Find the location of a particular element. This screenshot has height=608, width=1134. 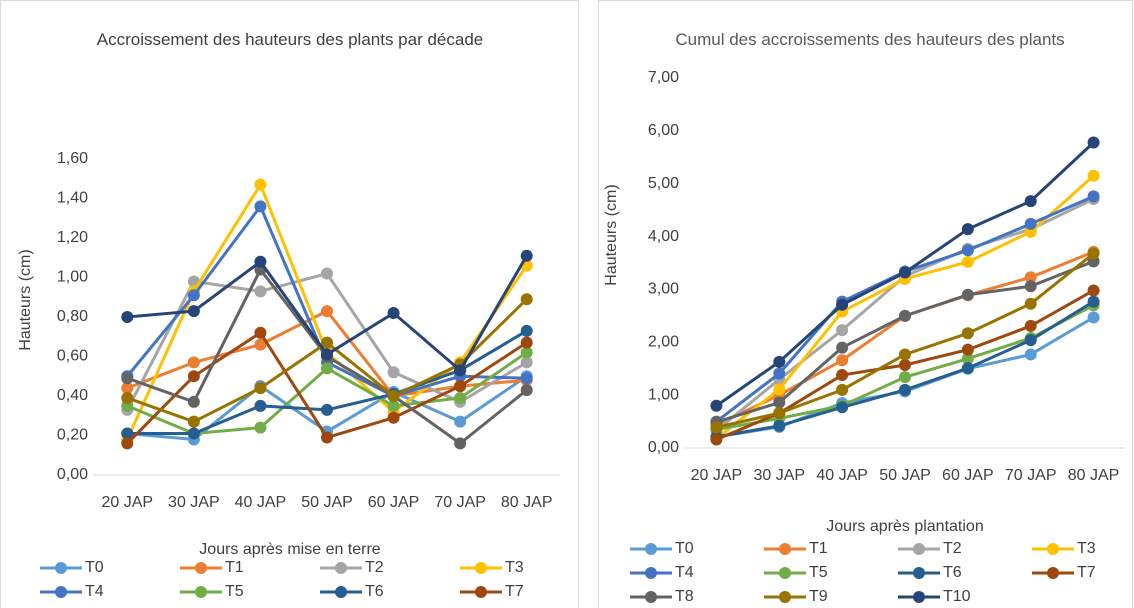

legend-label: T5 is located at coordinates (234, 591).